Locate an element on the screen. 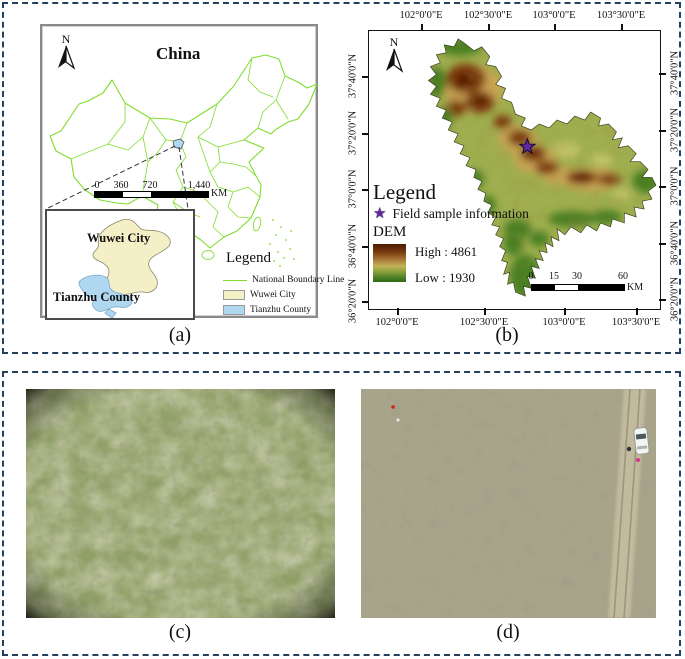  legend-item-field-sample: ★ Field sample information is located at coordinates (451, 213).